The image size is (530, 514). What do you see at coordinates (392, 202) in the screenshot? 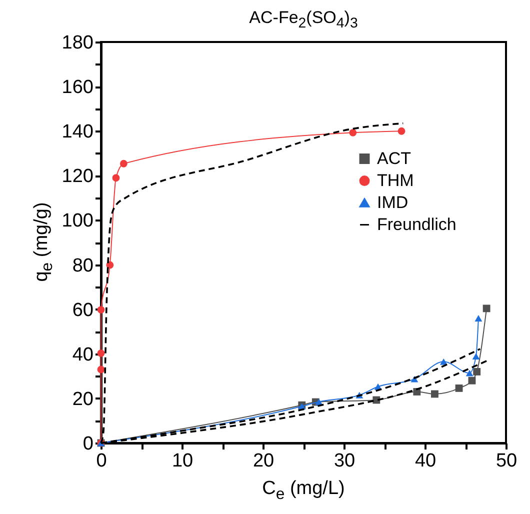
I see `legend-label: IMD` at bounding box center [392, 202].